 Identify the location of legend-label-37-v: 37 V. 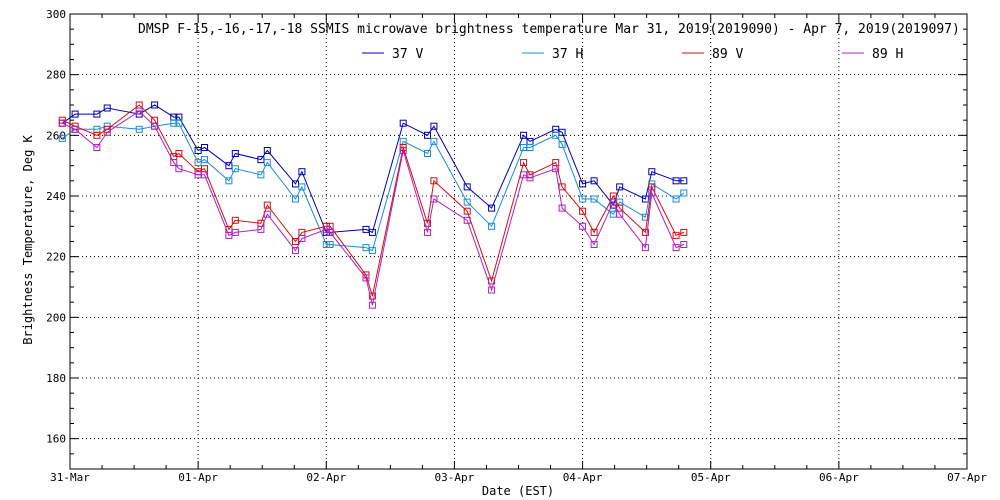
(407, 54).